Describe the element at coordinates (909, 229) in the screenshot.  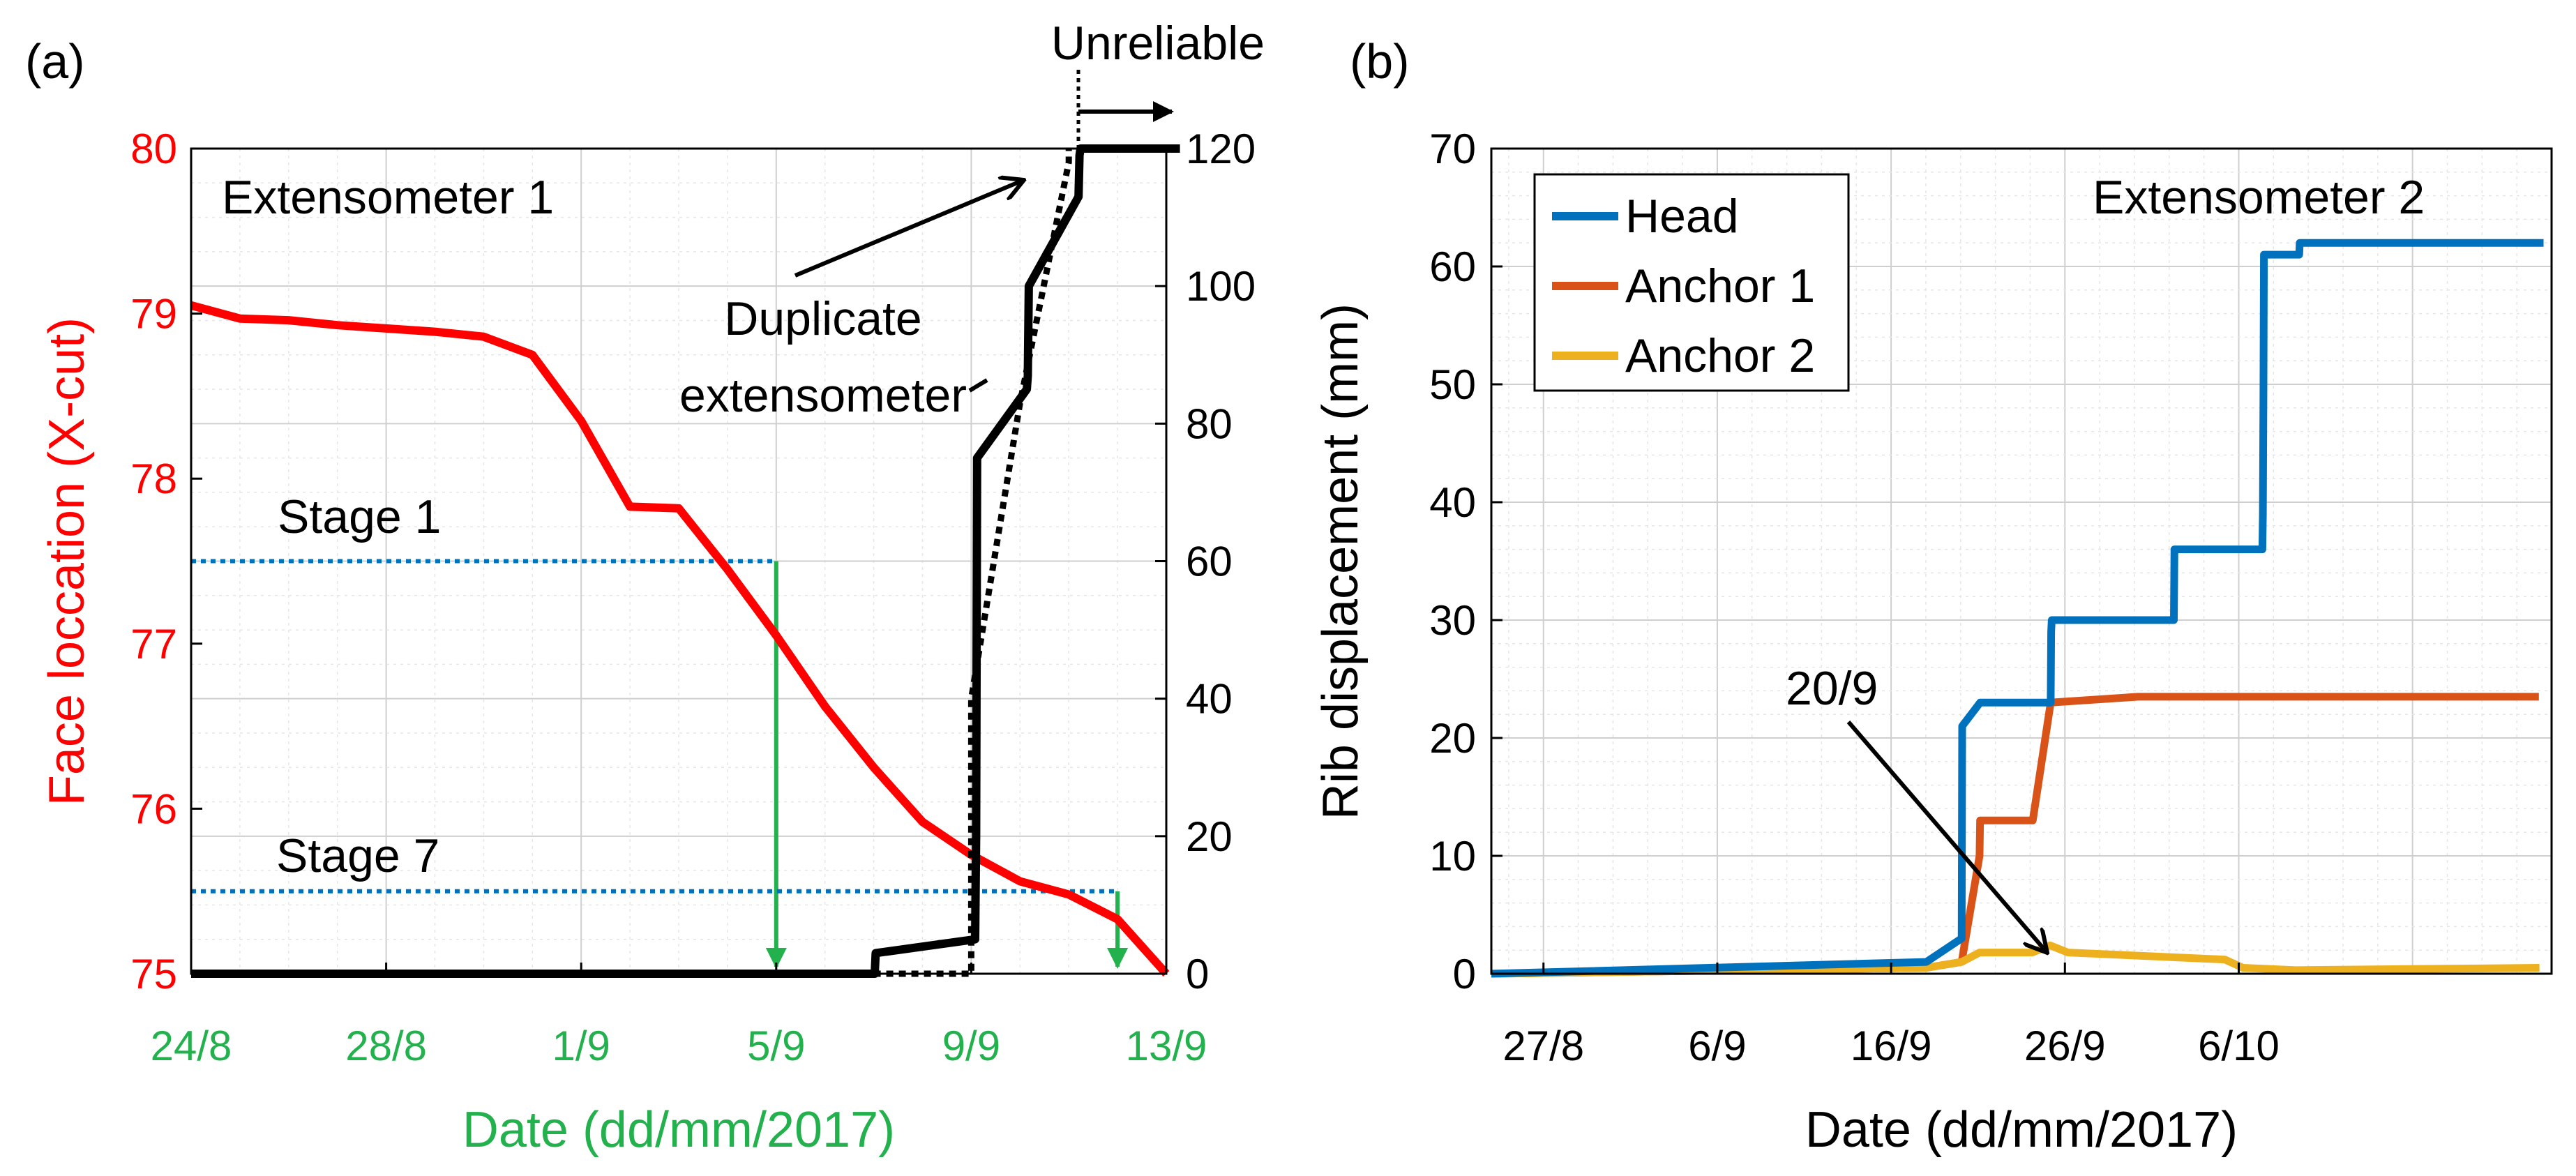
I see `duplicate-arrow` at that location.